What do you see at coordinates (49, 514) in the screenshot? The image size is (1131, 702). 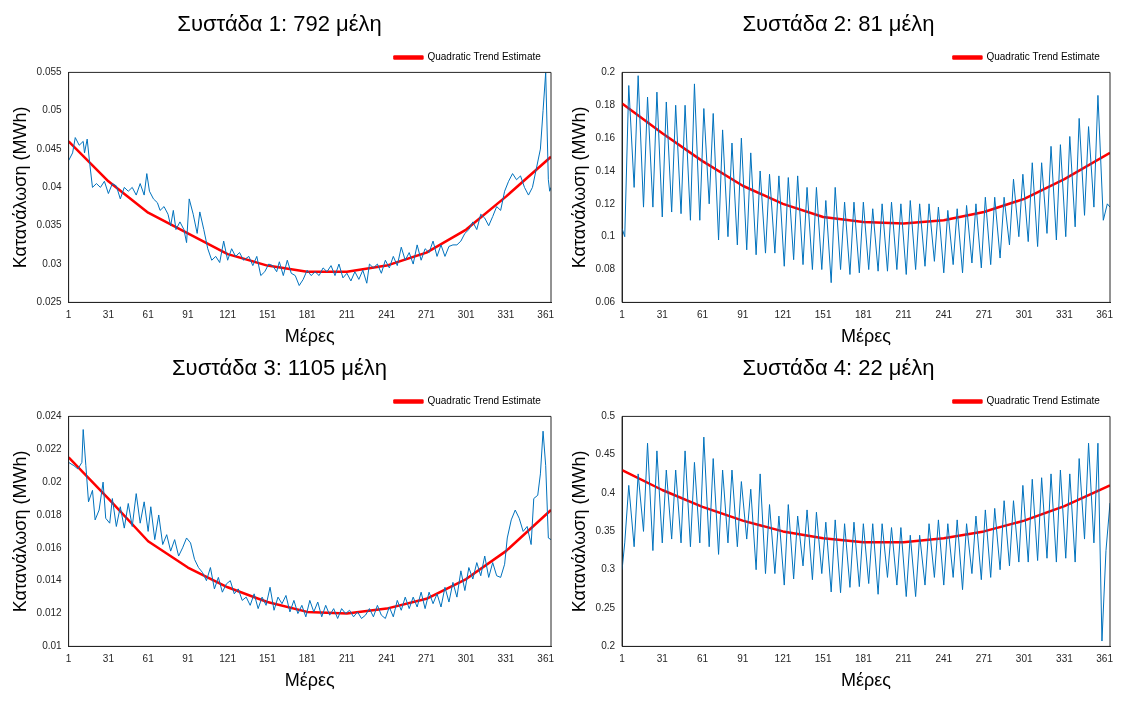 I see `y-tick-label: 0.018` at bounding box center [49, 514].